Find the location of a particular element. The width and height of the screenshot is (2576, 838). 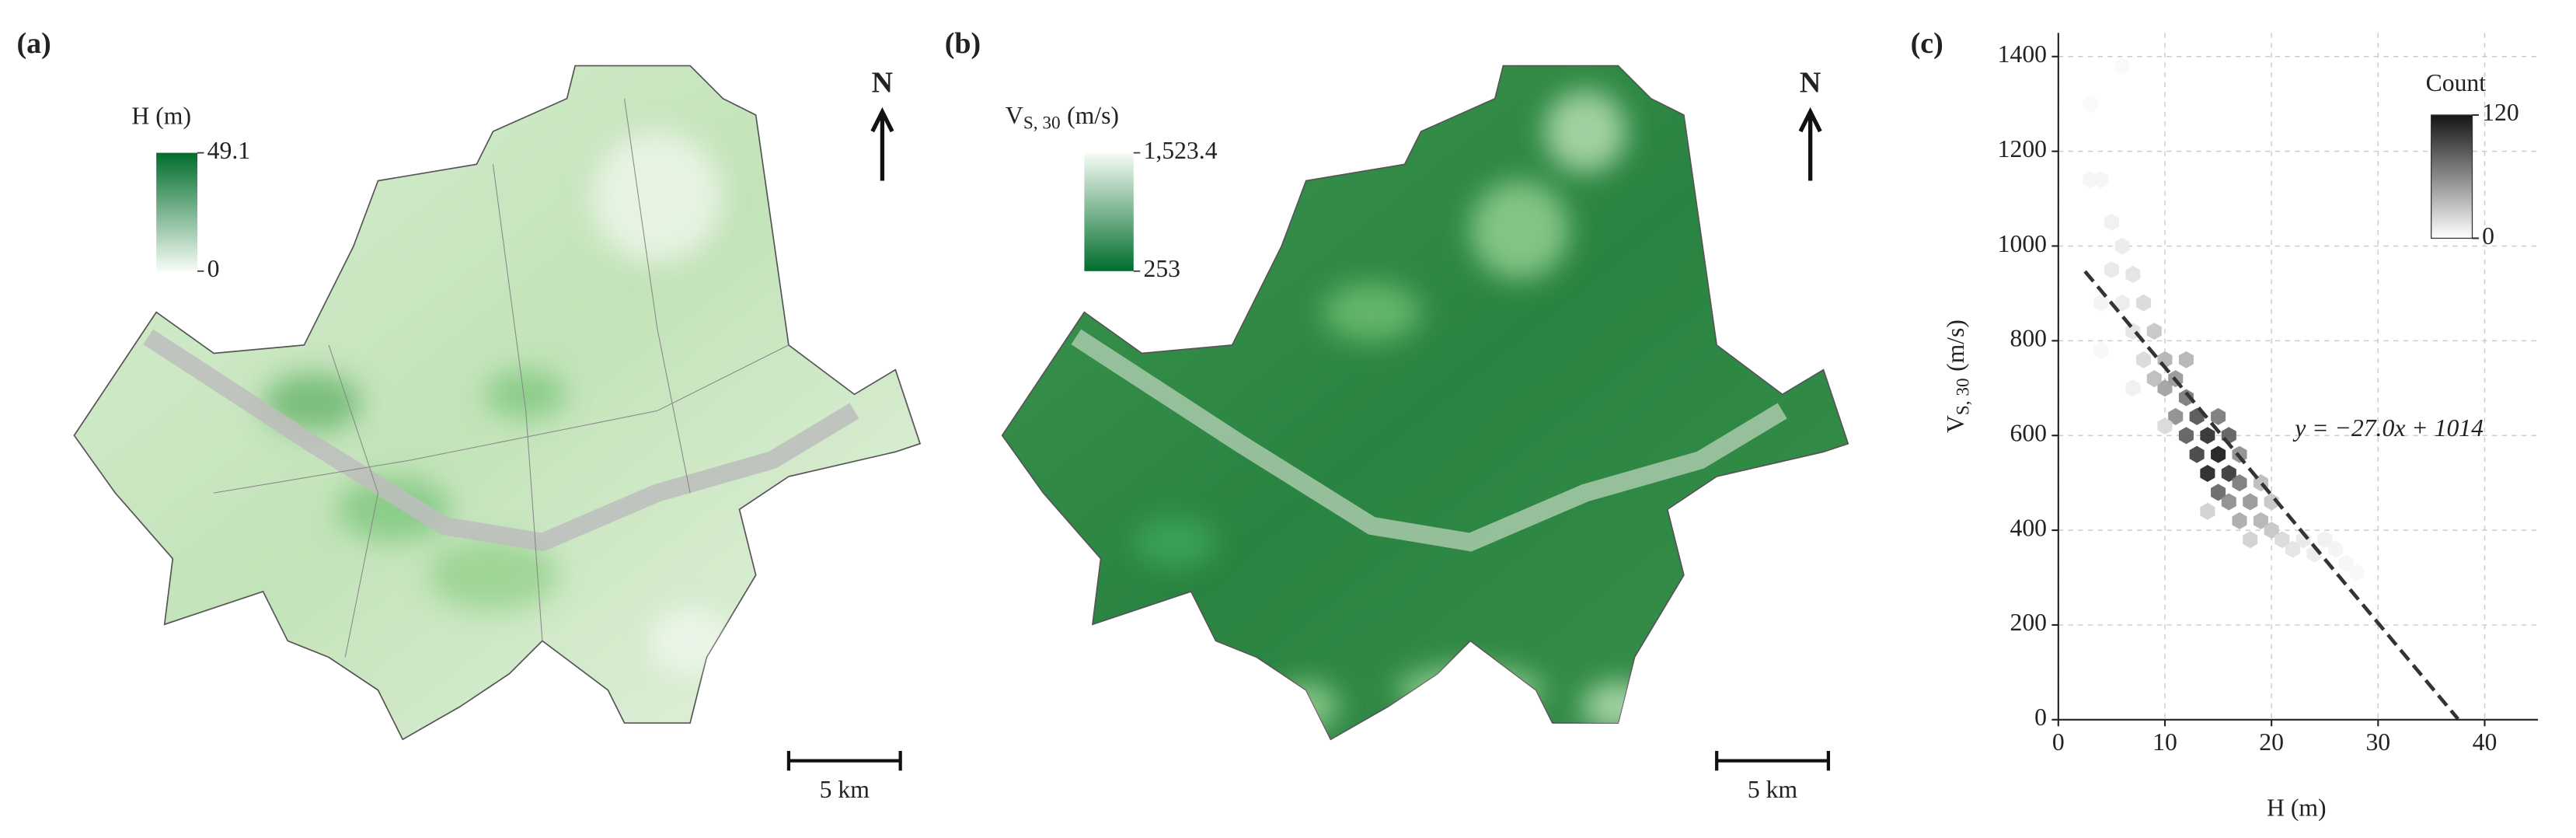

legend-title: H (m) is located at coordinates (161, 115).